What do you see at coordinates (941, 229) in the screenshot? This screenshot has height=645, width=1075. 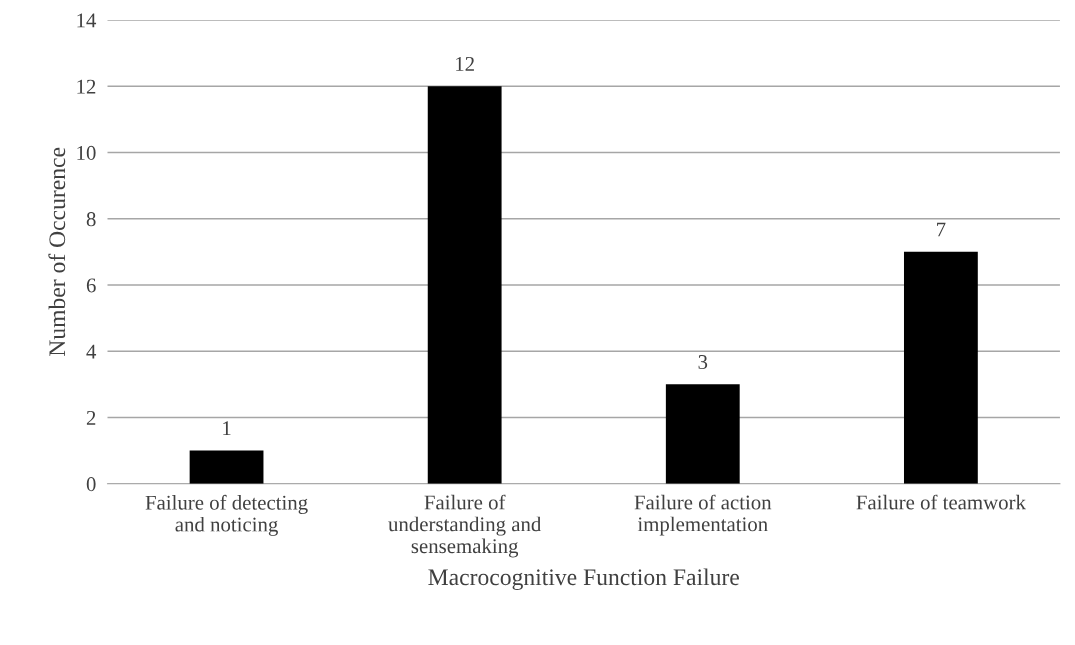 I see `data-label: 7` at bounding box center [941, 229].